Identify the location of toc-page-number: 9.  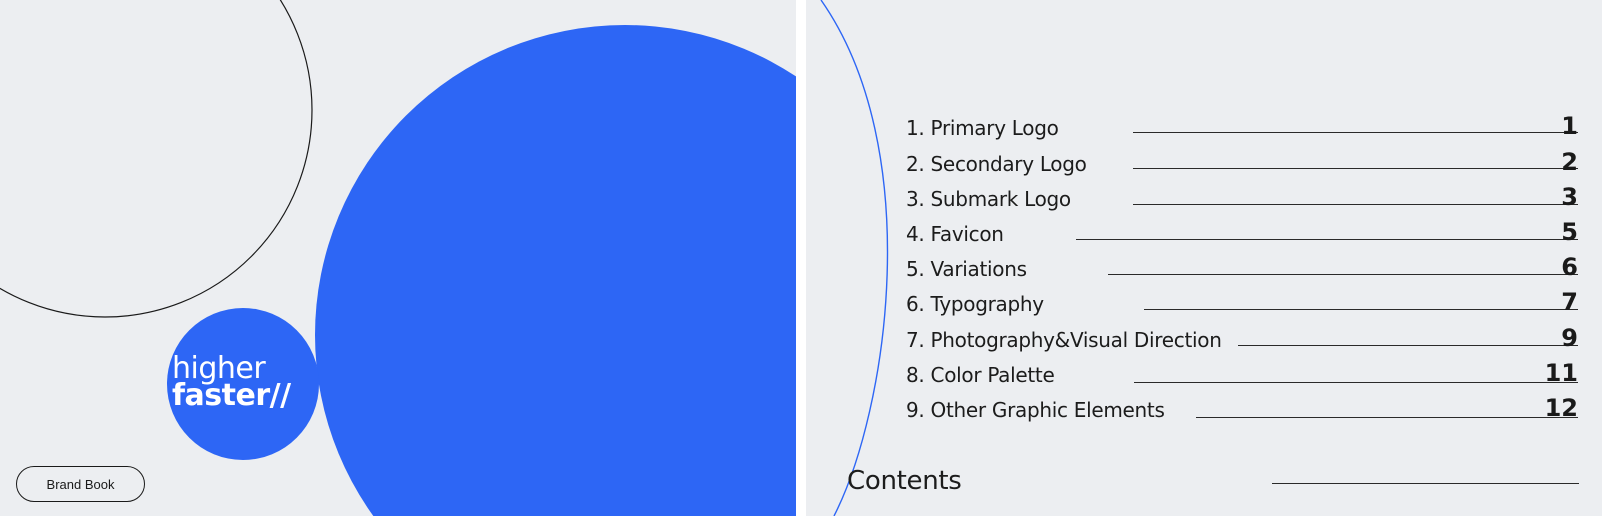
(1569, 338).